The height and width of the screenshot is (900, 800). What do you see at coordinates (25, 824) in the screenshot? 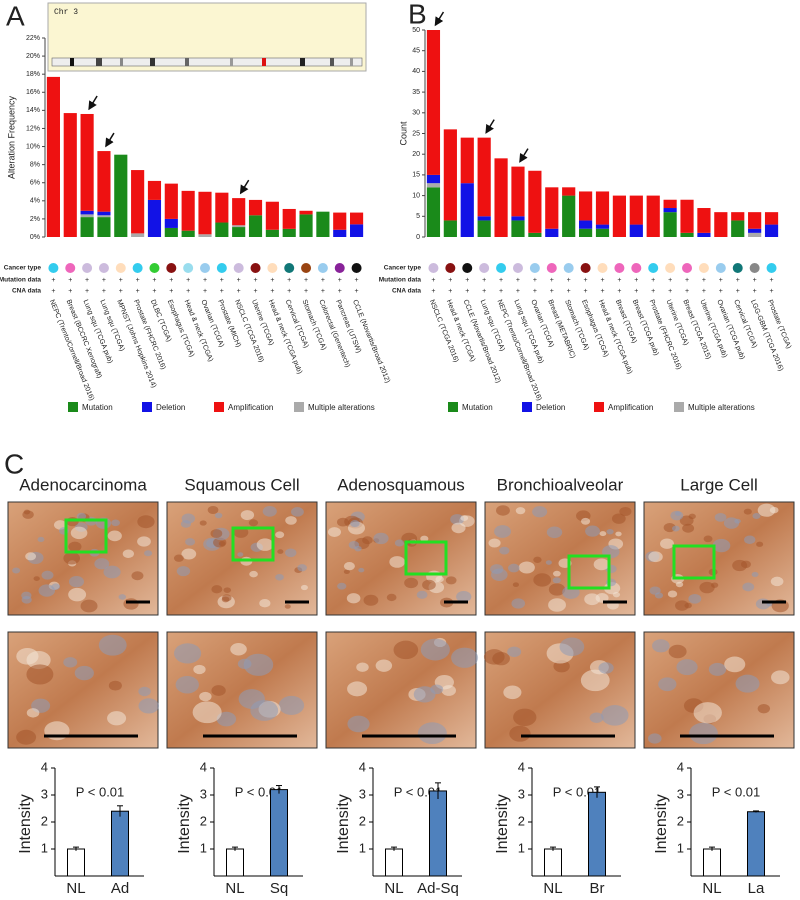
I see `y-axis-label: Intensity` at bounding box center [25, 824].